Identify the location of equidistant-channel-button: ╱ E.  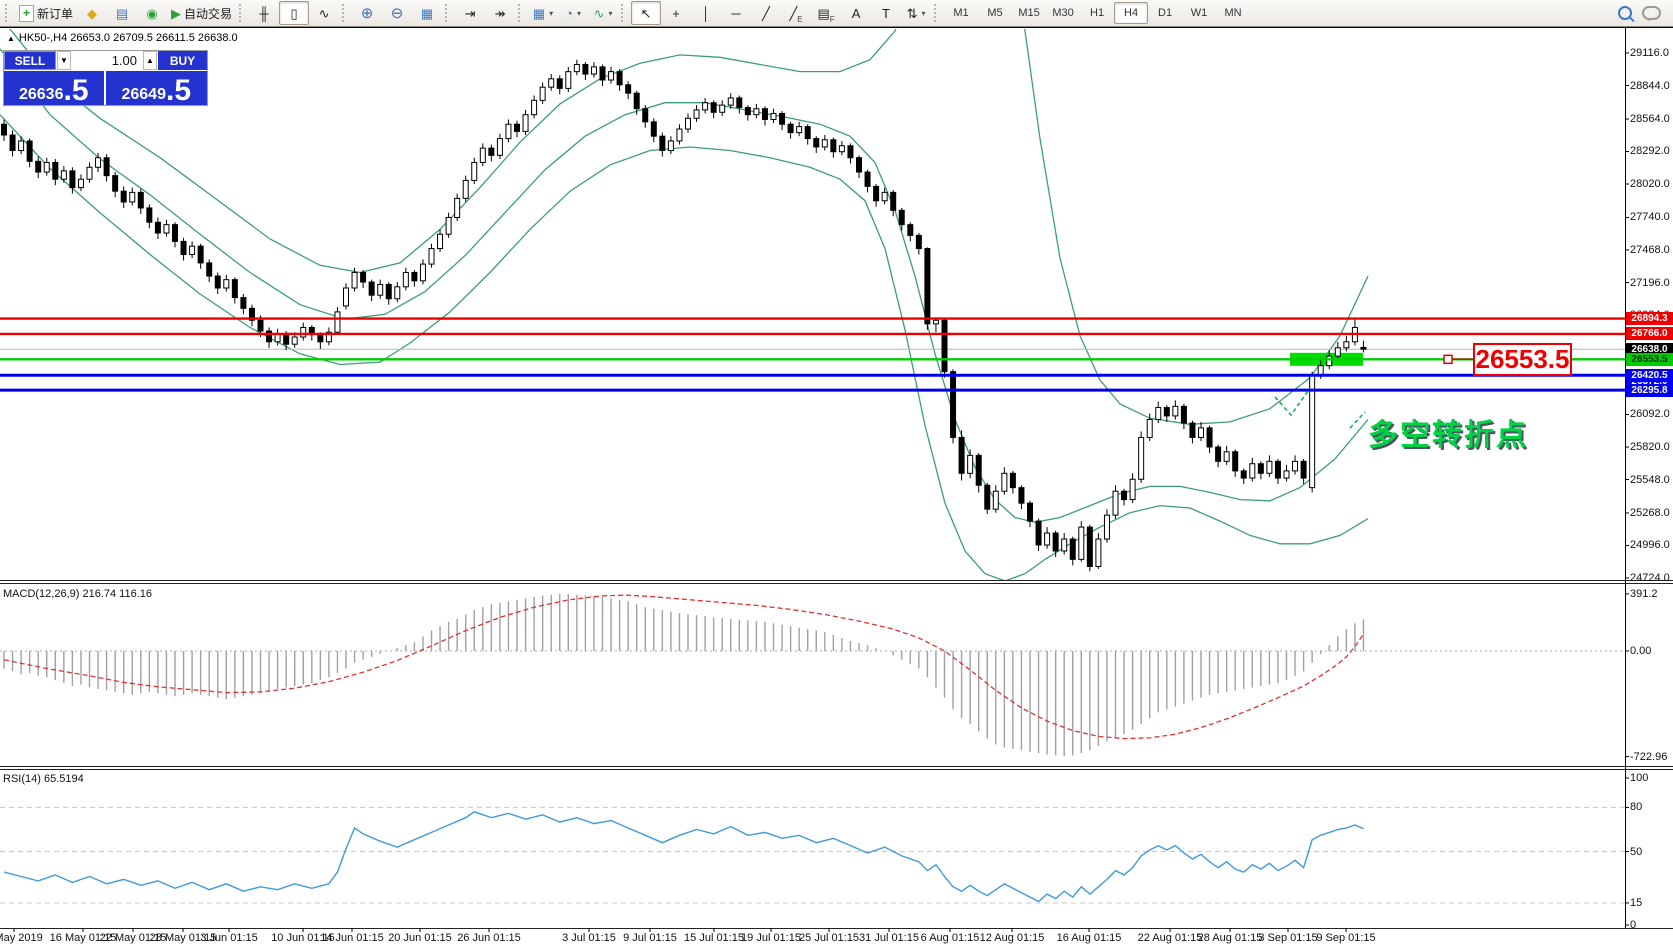
(796, 13).